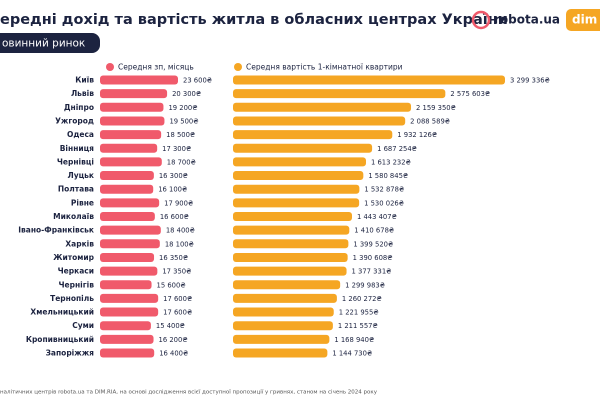  What do you see at coordinates (73, 257) in the screenshot?
I see `category-label: Житомир` at bounding box center [73, 257].